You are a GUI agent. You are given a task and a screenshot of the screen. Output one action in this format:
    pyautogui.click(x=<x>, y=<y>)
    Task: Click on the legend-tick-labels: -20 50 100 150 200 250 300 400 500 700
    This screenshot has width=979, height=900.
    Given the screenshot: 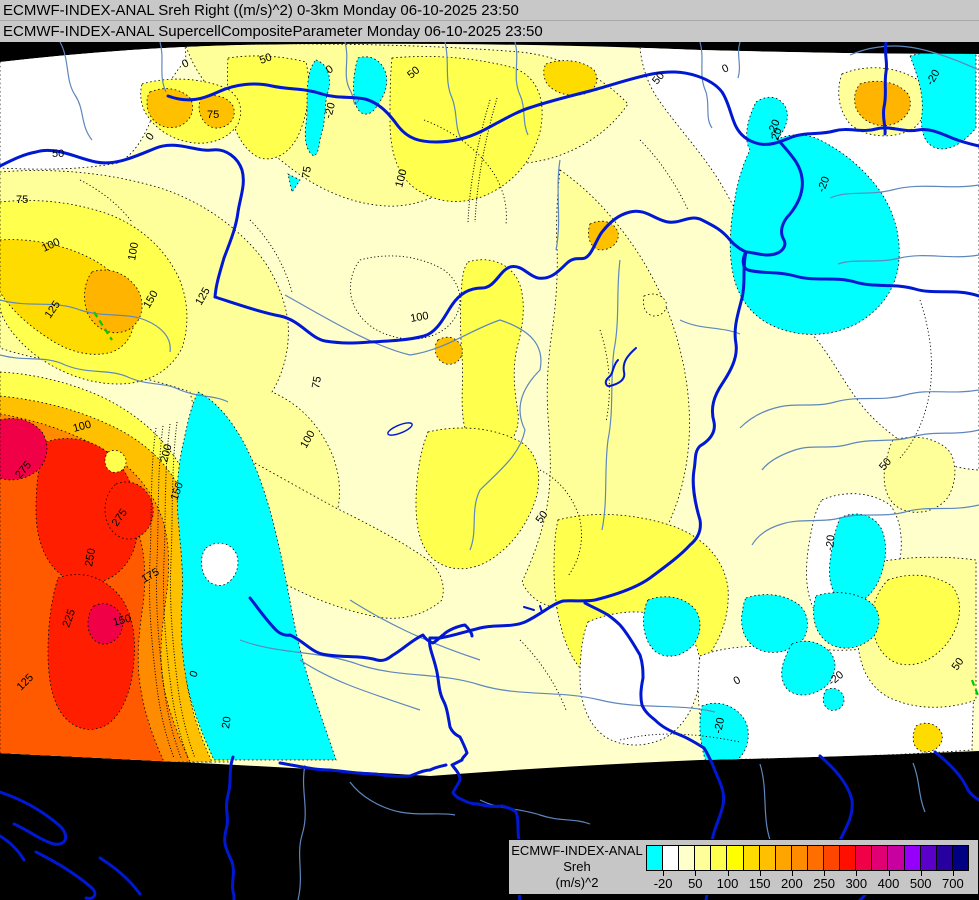 What is the action you would take?
    pyautogui.click(x=808, y=882)
    